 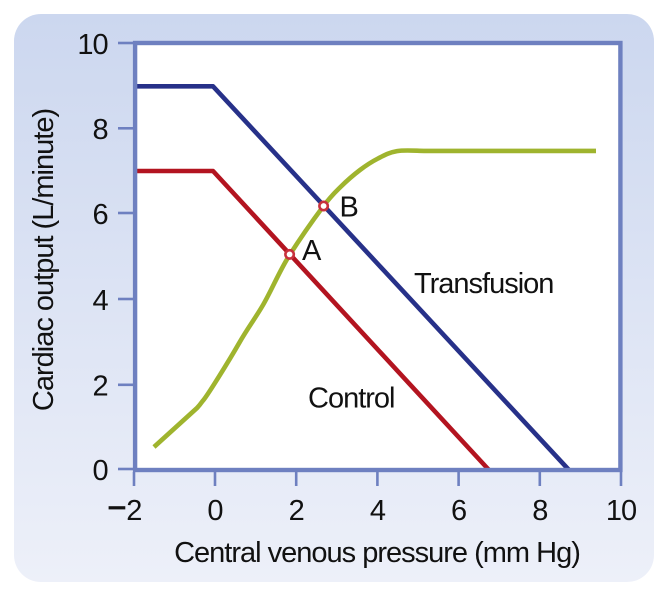 What do you see at coordinates (44, 260) in the screenshot?
I see `svg-text: Cardiac output (L/minute)` at bounding box center [44, 260].